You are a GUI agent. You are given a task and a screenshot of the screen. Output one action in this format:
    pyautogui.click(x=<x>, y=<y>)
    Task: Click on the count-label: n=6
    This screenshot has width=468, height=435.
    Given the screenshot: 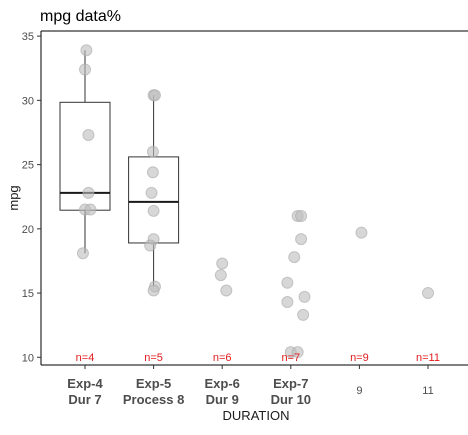 What is the action you would take?
    pyautogui.click(x=222, y=358)
    